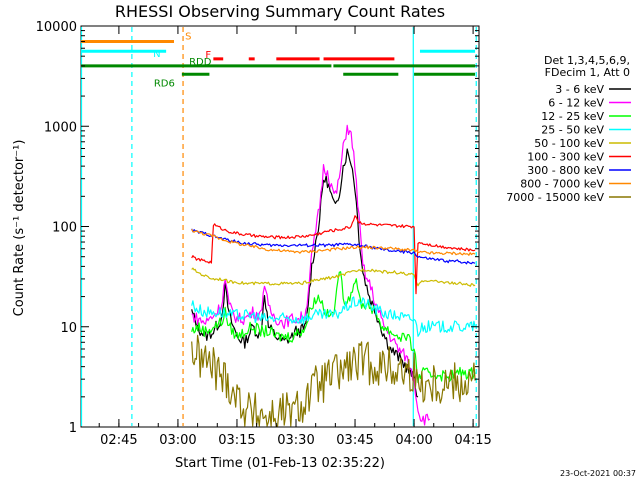  What do you see at coordinates (333, 242) in the screenshot?
I see `series-line-800to7000keV-kev` at bounding box center [333, 242].